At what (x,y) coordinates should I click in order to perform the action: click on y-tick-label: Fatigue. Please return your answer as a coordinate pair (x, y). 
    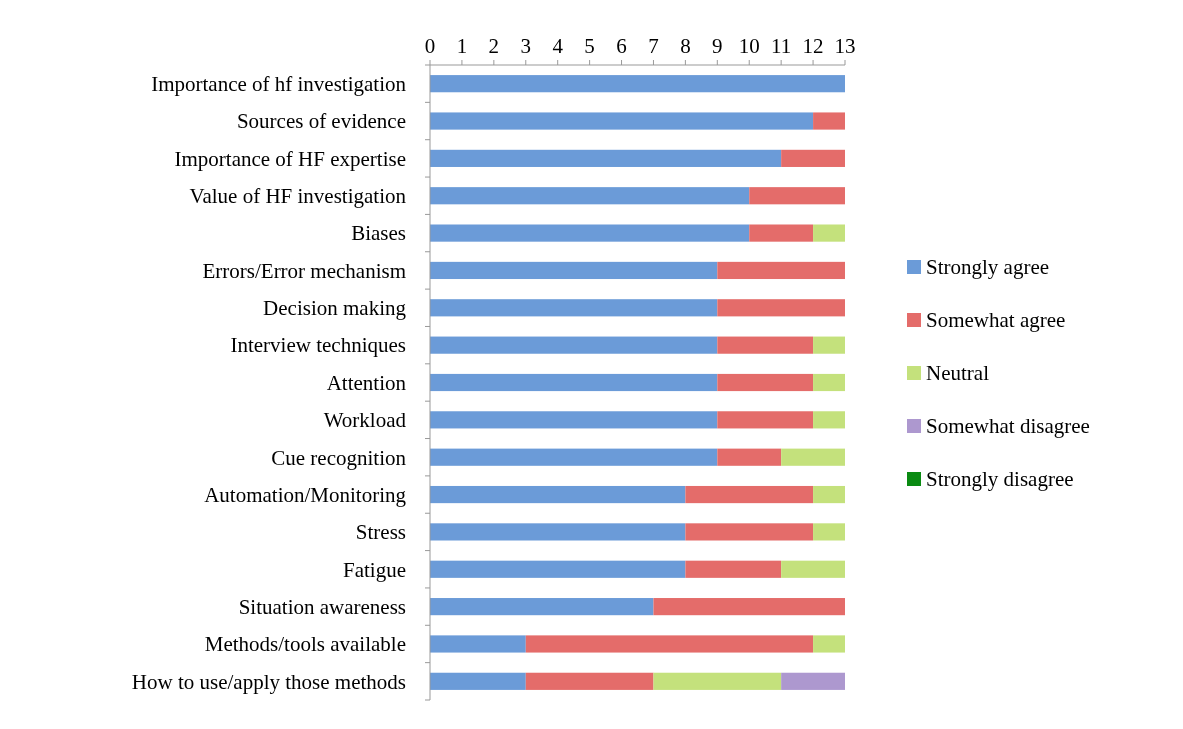
    Looking at the image, I should click on (374, 569).